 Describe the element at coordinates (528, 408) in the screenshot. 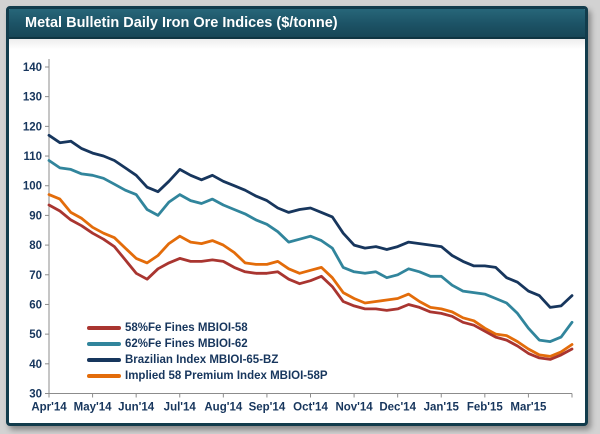

I see `x-tick-label: Mar'15` at that location.